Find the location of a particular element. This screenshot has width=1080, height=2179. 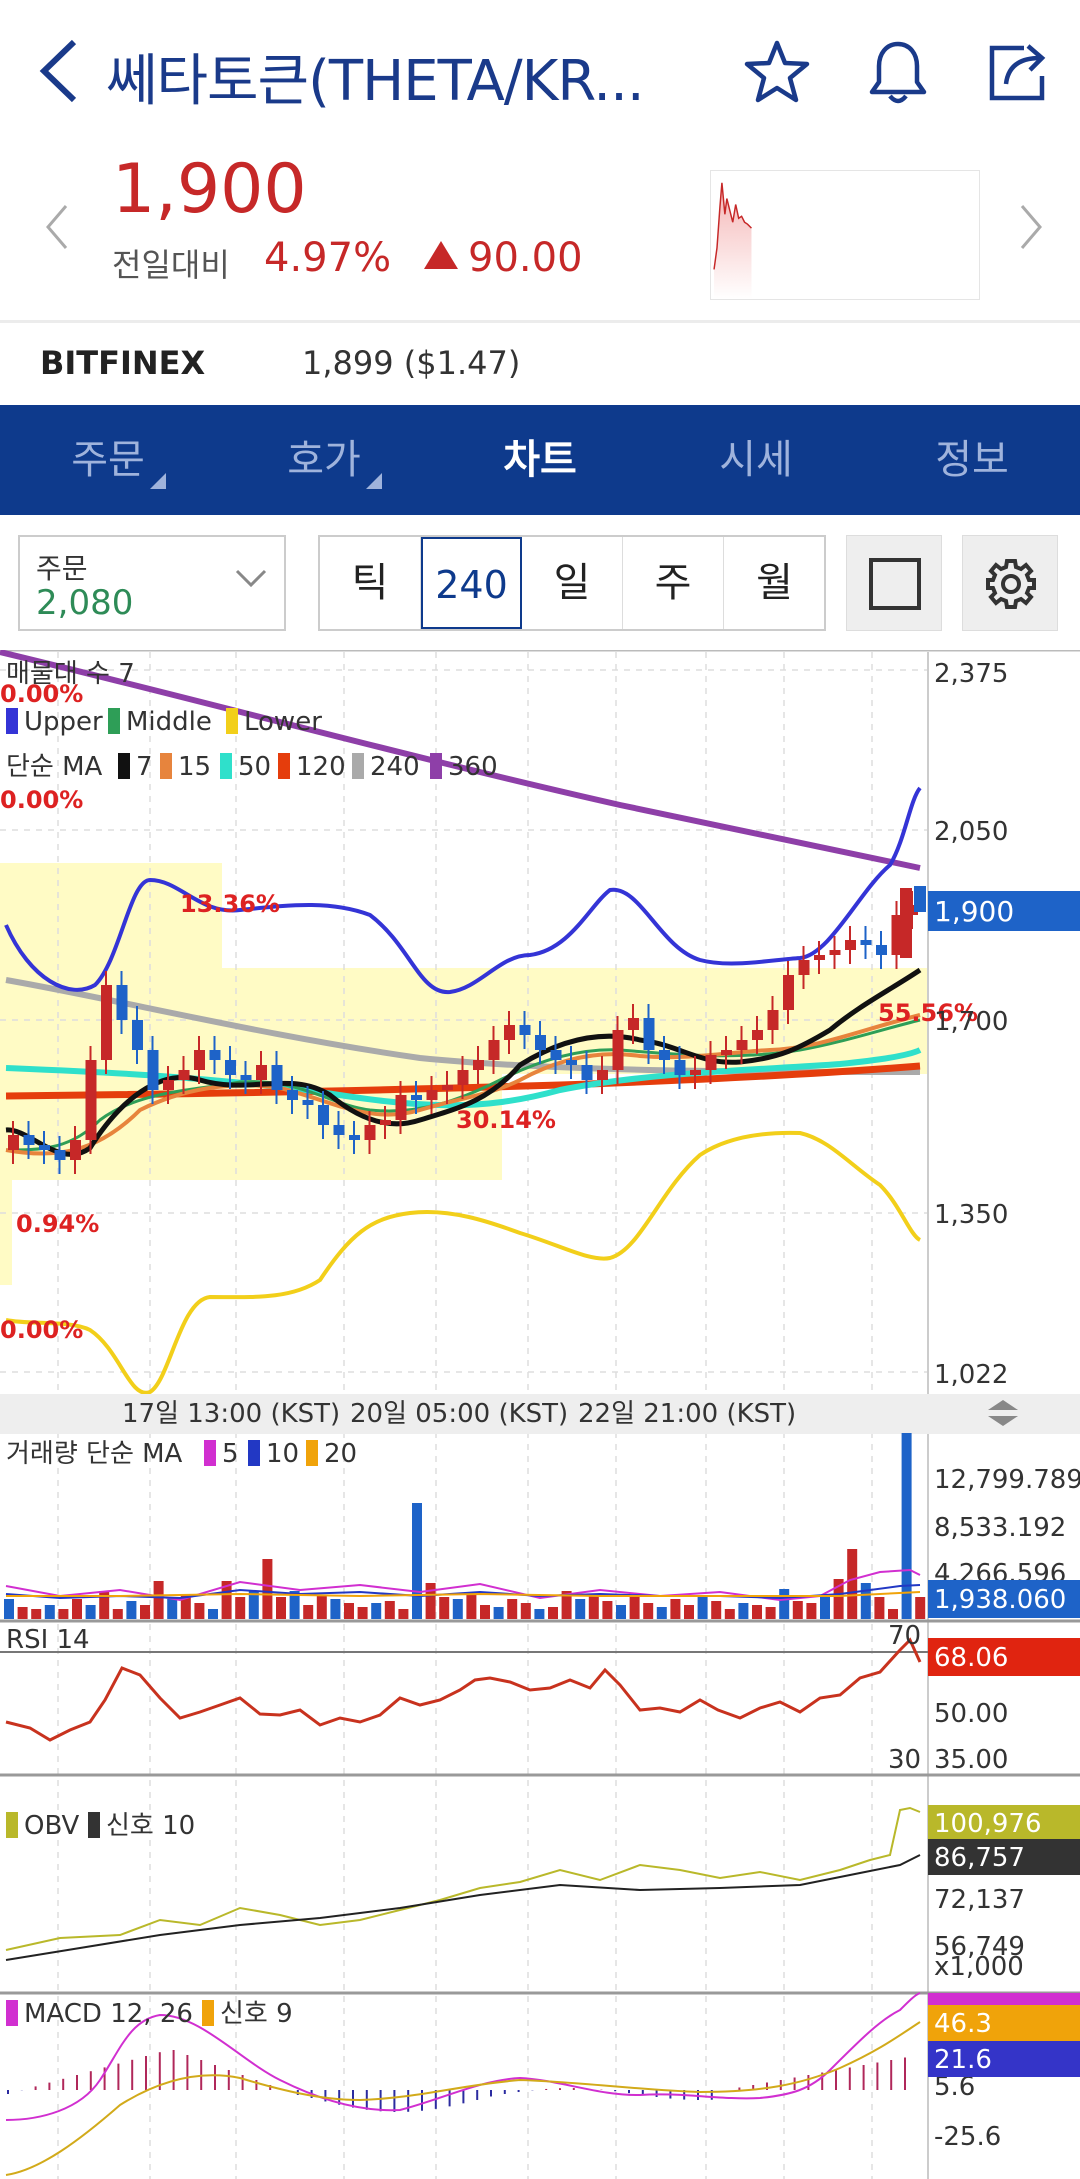

prev-arrow-icon is located at coordinates (57, 227).